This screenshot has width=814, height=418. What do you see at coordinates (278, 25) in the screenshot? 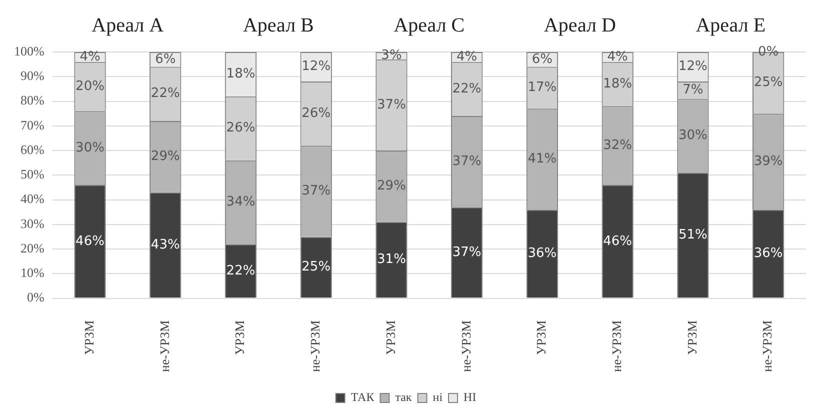
I see `text: Ареал B` at bounding box center [278, 25].